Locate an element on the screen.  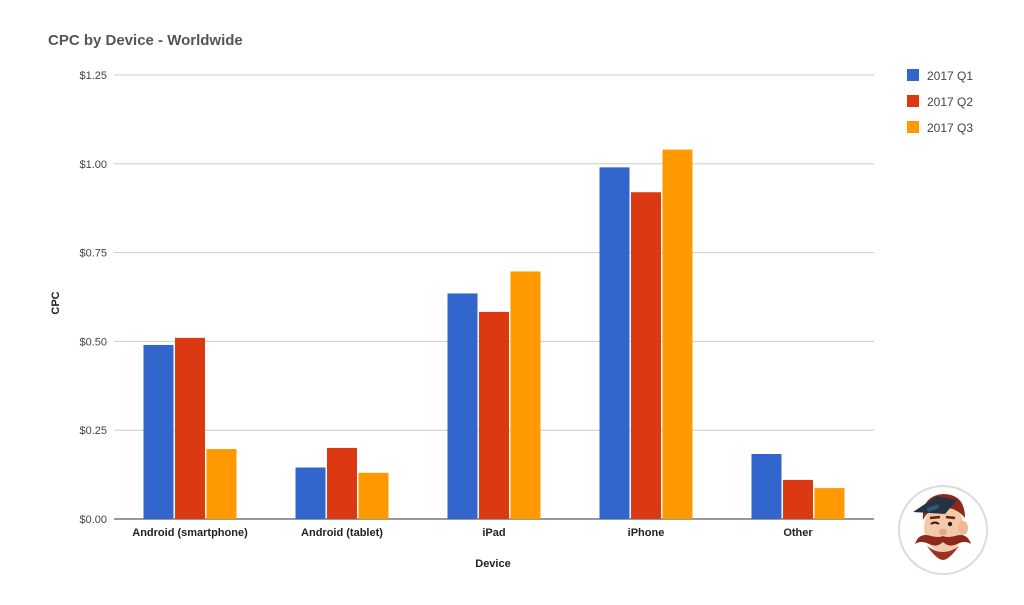
y-tick-label: $0.25 is located at coordinates (93, 431).